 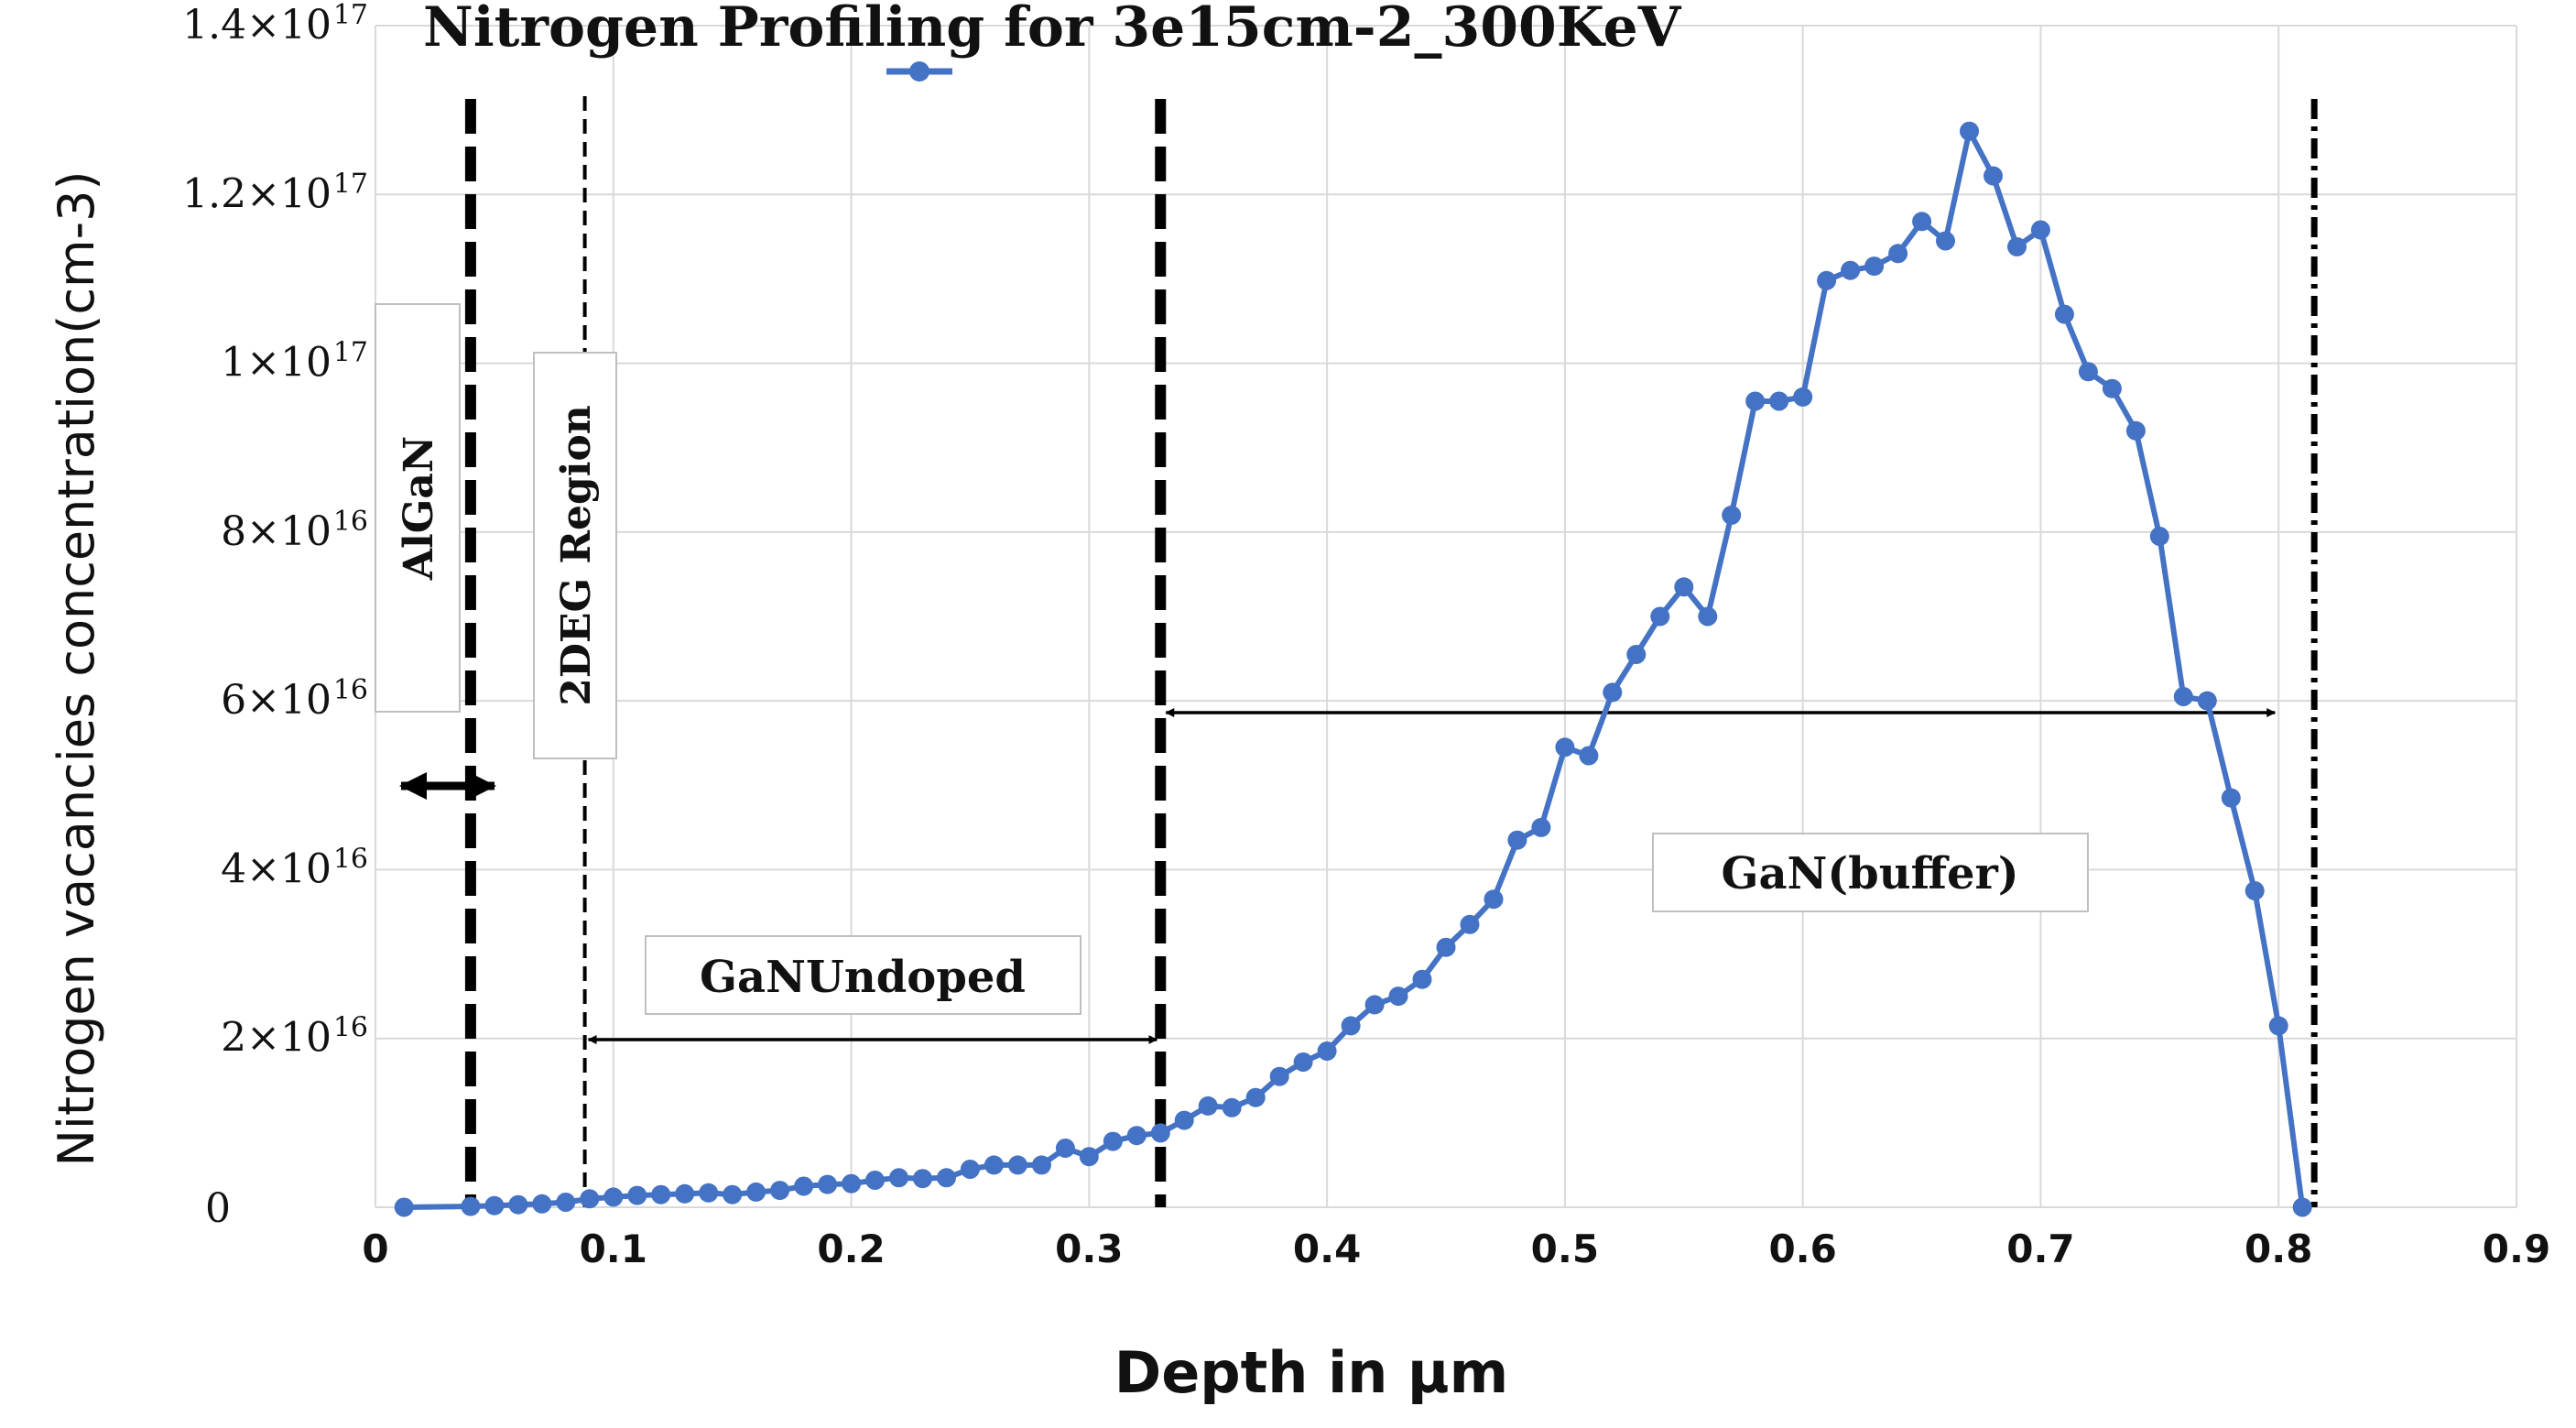 I want to click on y-tick-mantissa-7: 1.4×10, so click(x=257, y=25).